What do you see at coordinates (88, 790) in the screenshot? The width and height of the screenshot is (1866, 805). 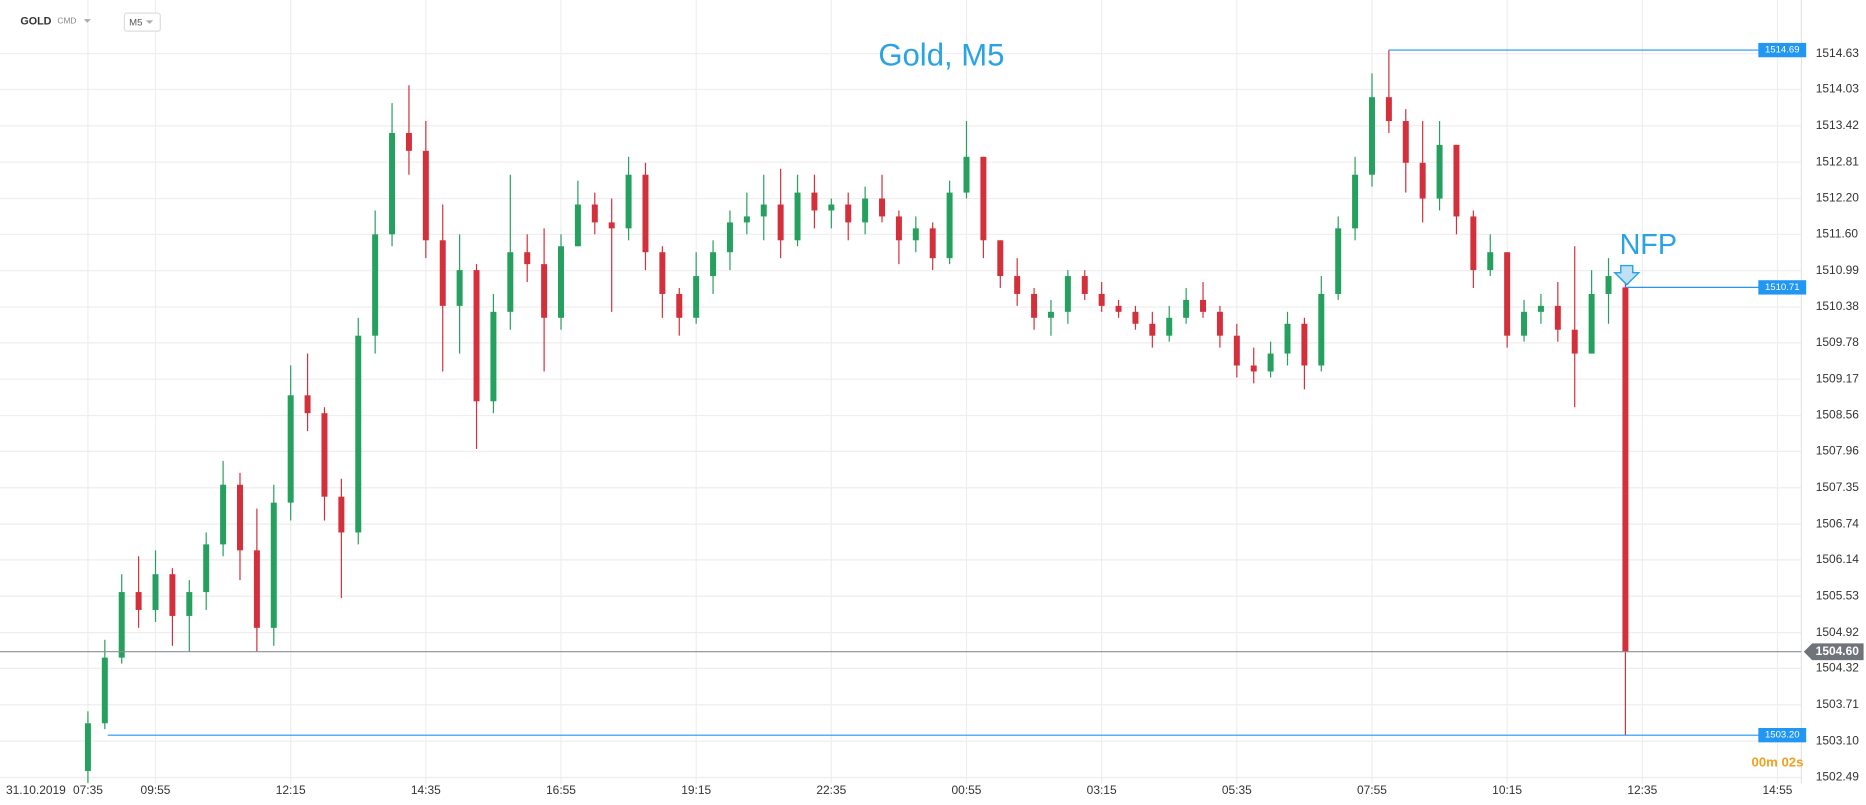 I see `x-tick-label: 07:35` at bounding box center [88, 790].